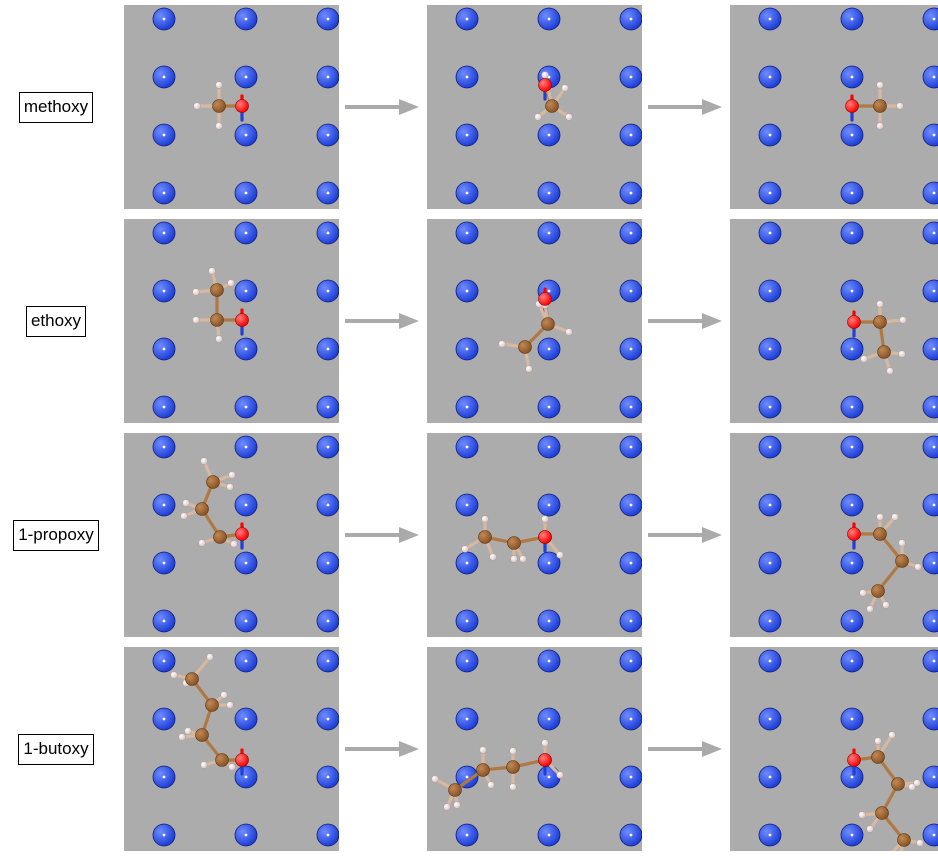 The height and width of the screenshot is (868, 938). I want to click on species-label: 1-butoxy, so click(56, 749).